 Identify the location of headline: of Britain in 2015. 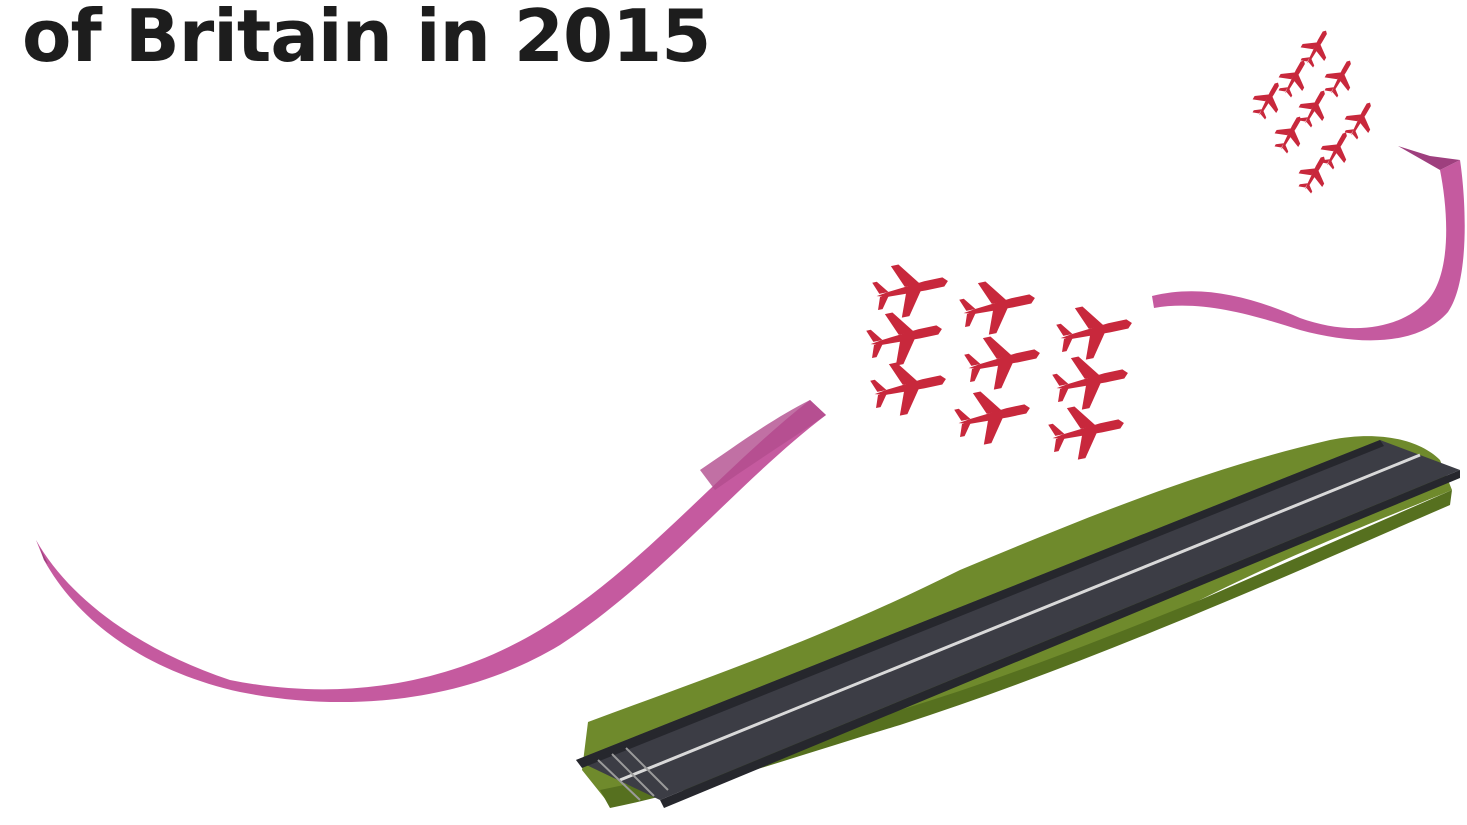
(366, 39).